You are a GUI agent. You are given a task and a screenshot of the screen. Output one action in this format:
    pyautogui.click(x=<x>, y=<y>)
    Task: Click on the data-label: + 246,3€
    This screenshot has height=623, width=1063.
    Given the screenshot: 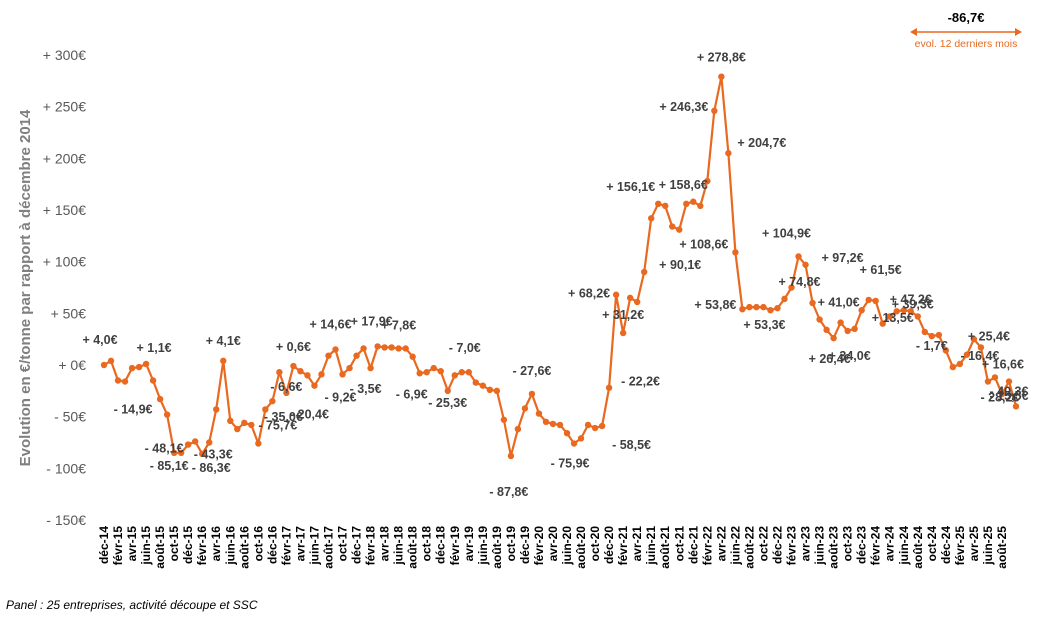 What is the action you would take?
    pyautogui.click(x=683, y=107)
    